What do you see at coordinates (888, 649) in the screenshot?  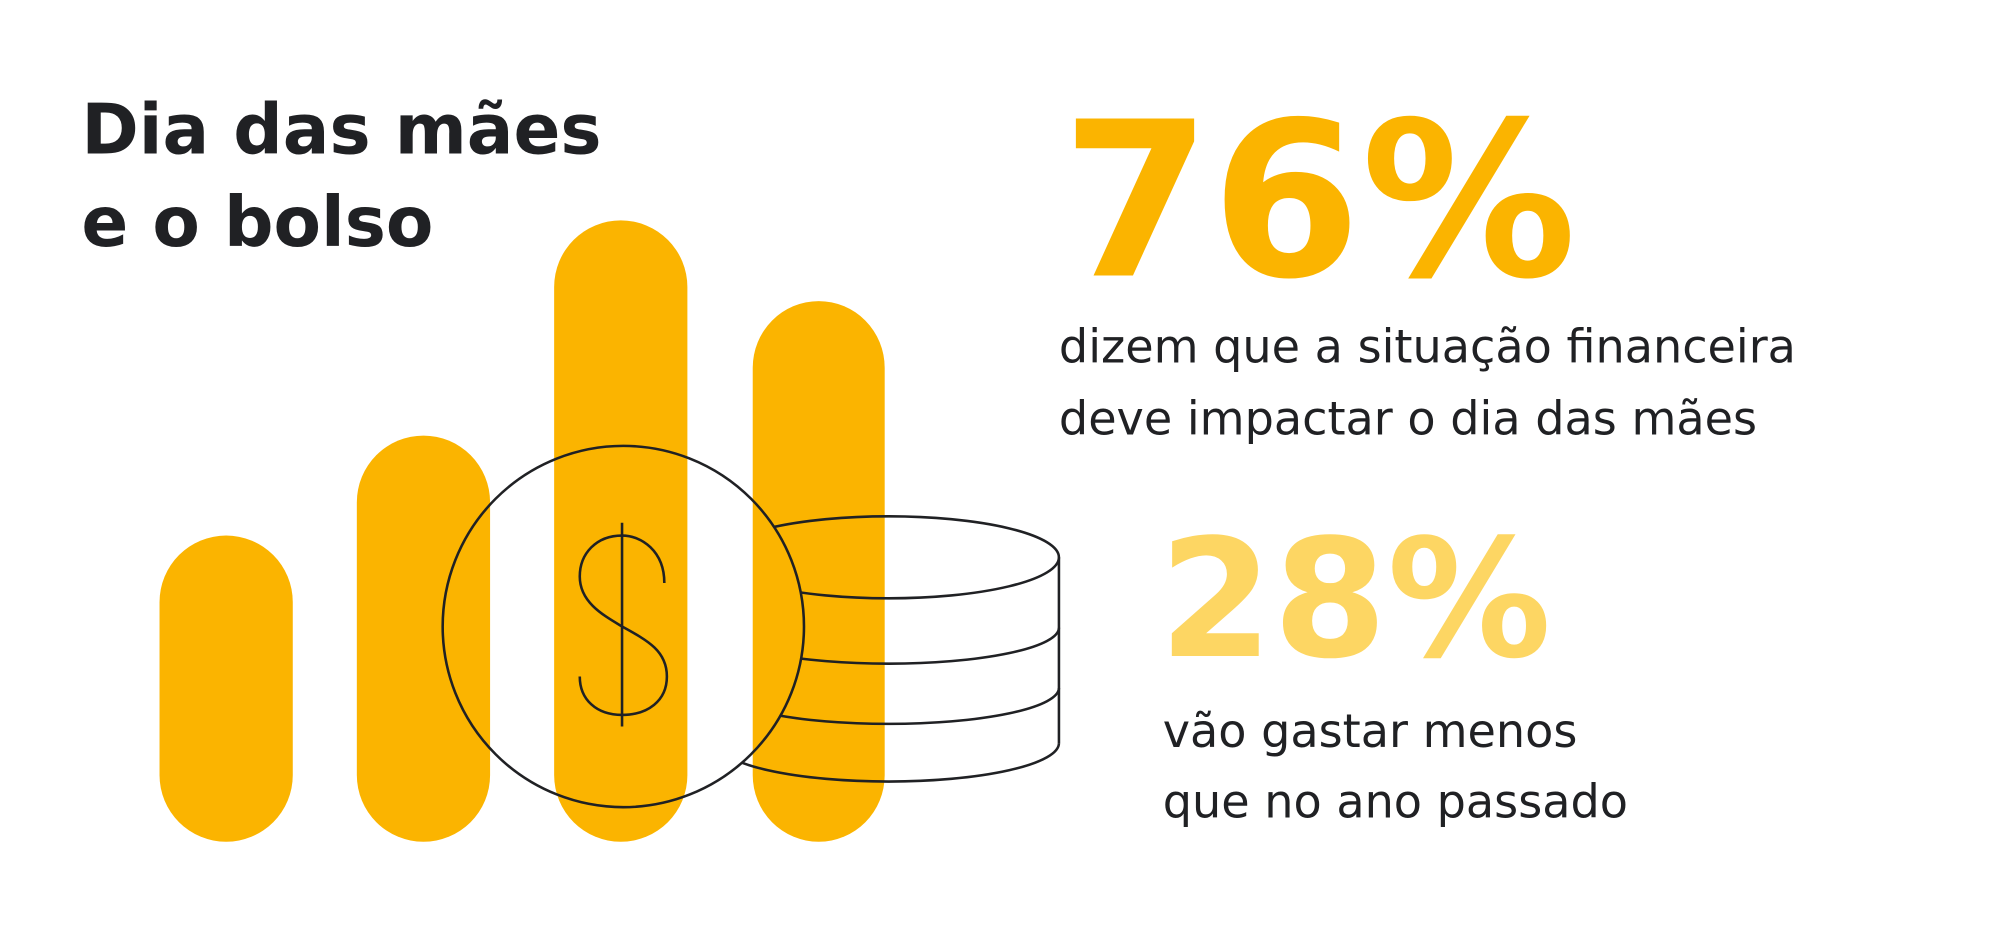 I see `coin-stack` at bounding box center [888, 649].